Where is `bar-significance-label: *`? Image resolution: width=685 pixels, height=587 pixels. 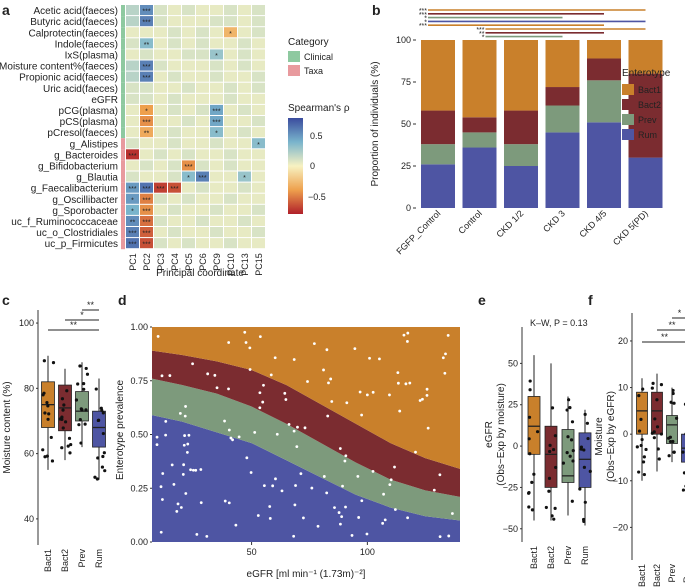
bar-significance-label: * is located at coordinates (483, 38).